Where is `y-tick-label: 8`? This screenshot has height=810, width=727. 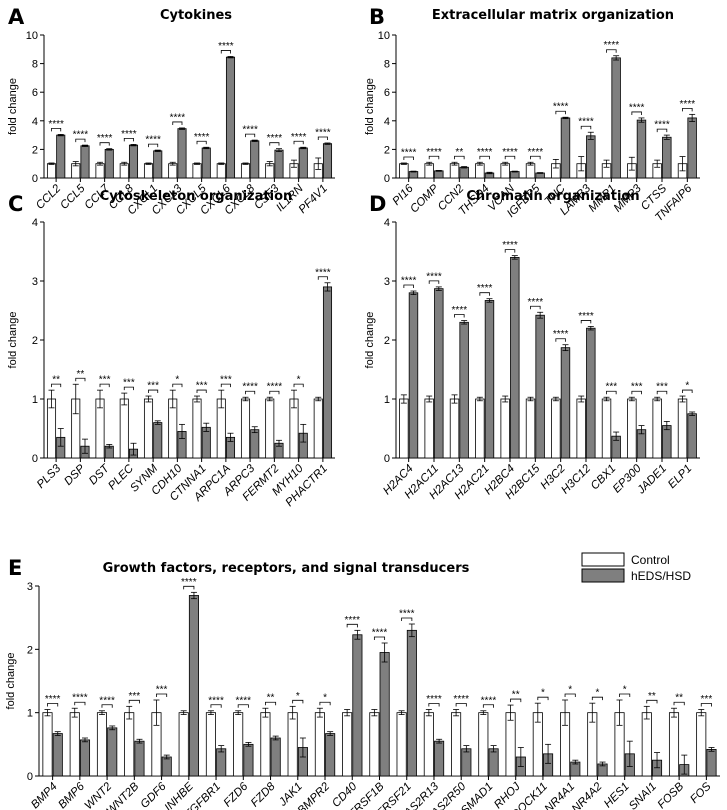
y-tick-label: 8 is located at coordinates (35, 65).